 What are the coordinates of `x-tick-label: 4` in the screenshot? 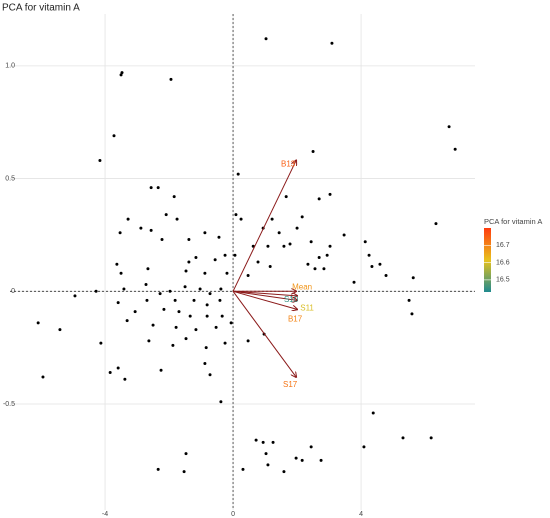 It's located at (361, 514).